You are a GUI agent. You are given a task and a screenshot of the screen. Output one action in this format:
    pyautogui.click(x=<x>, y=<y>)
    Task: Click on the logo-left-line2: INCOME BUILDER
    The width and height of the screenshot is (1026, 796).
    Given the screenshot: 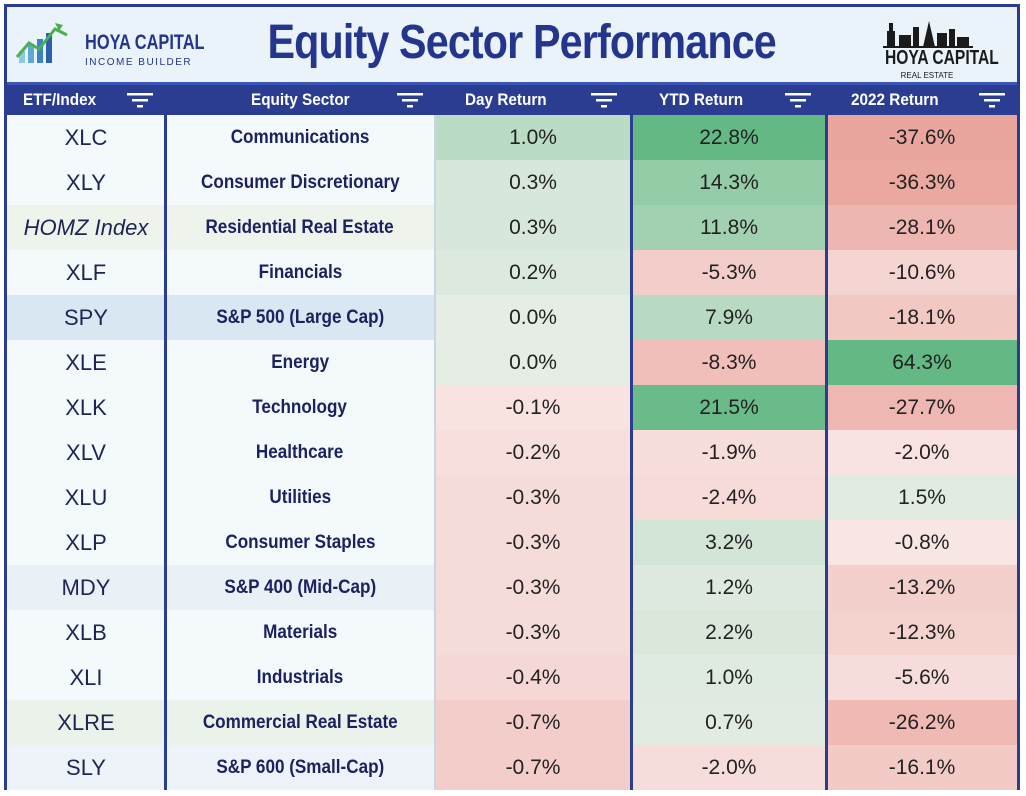 What is the action you would take?
    pyautogui.click(x=139, y=62)
    